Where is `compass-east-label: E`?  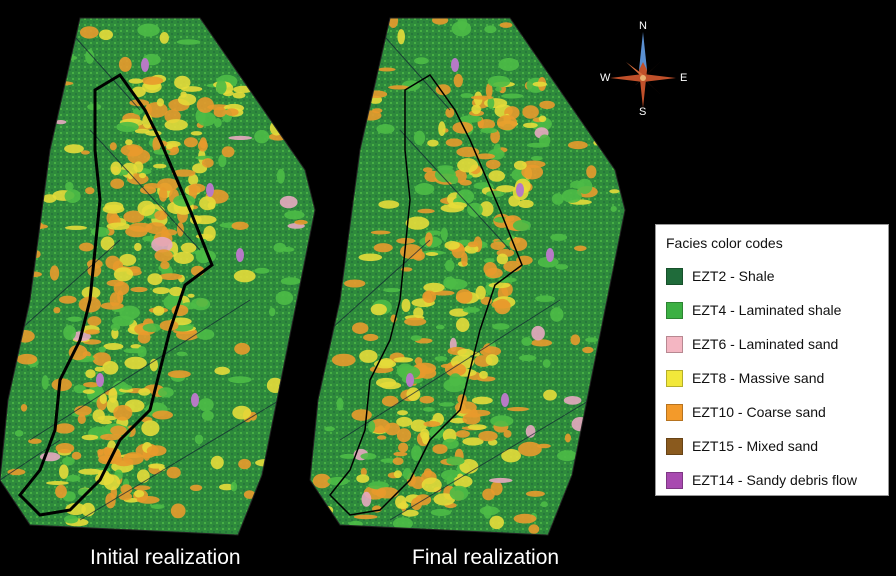
compass-east-label: E is located at coordinates (684, 78).